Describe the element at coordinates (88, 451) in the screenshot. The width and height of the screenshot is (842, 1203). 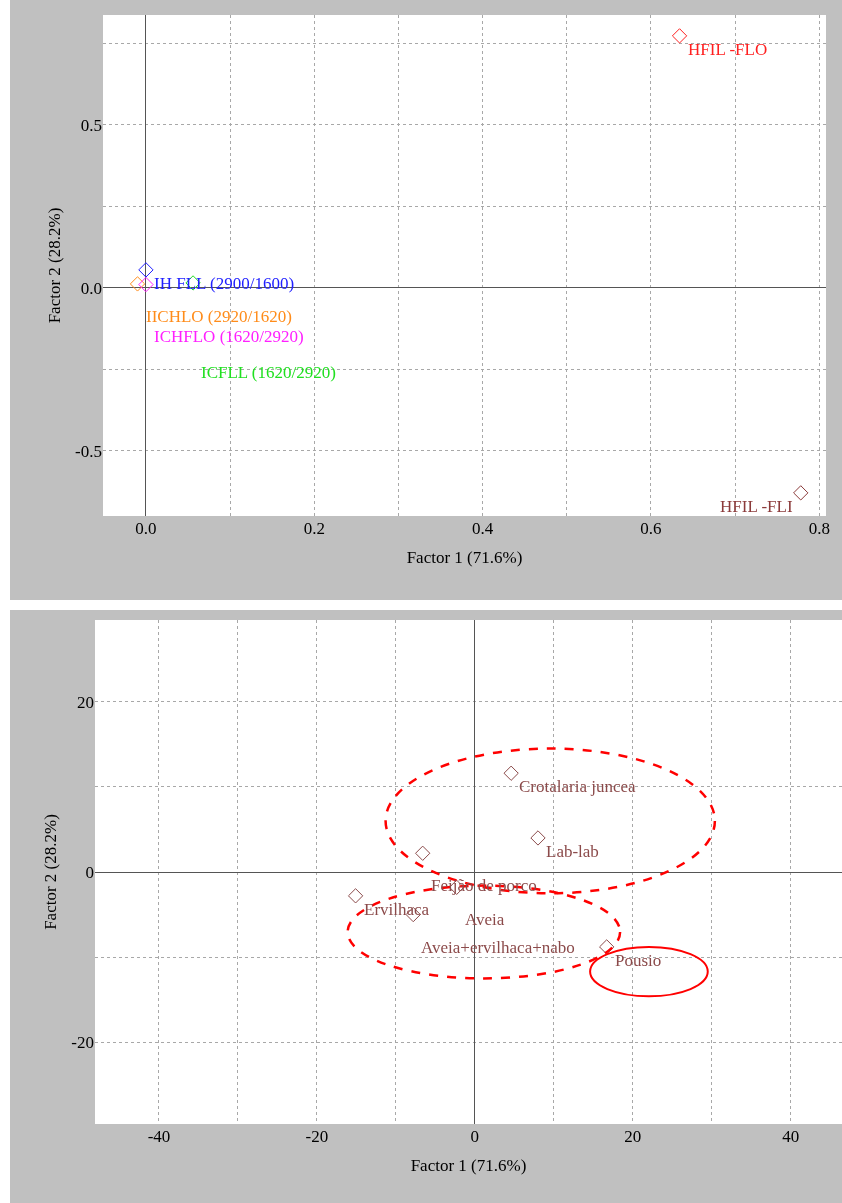
I see `y-tick-label: -0.5` at that location.